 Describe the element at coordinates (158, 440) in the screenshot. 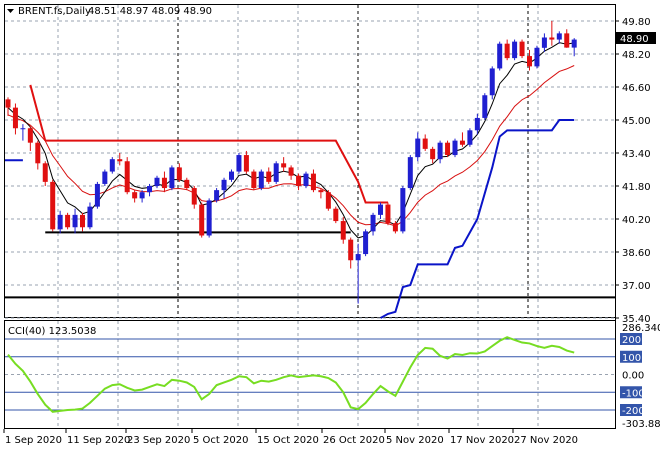

I see `time-tick-label: 23 Sep 2020` at that location.